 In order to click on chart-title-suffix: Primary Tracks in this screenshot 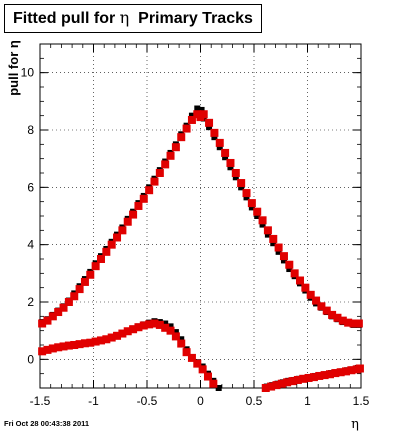, I will do `click(195, 18)`.